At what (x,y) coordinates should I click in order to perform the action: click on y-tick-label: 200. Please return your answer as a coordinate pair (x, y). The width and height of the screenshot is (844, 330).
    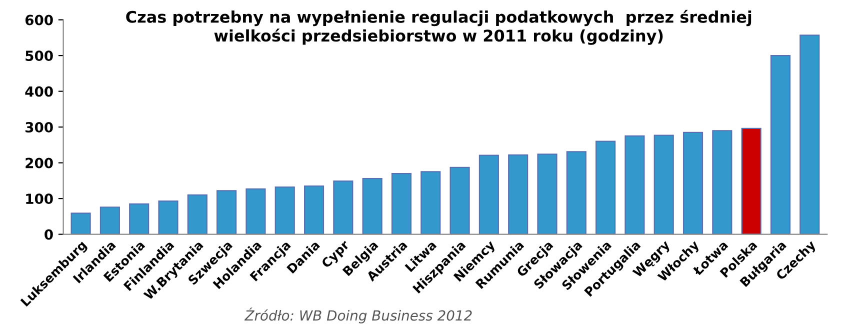
    Looking at the image, I should click on (39, 163).